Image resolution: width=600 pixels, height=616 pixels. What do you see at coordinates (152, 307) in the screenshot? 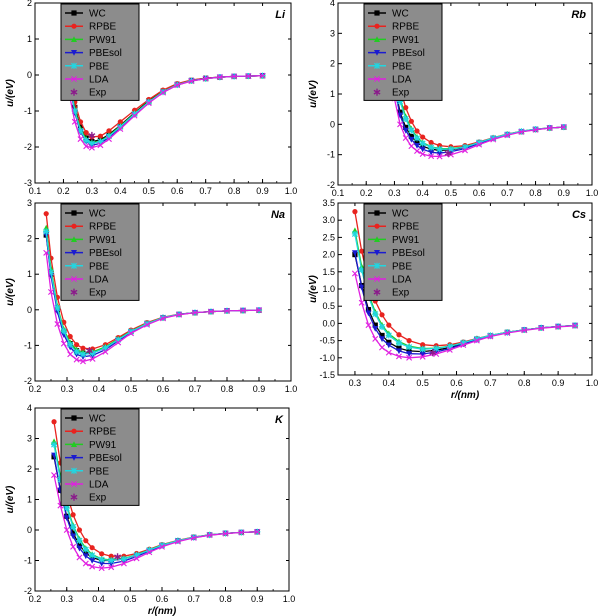
I see `series-lda` at bounding box center [152, 307].